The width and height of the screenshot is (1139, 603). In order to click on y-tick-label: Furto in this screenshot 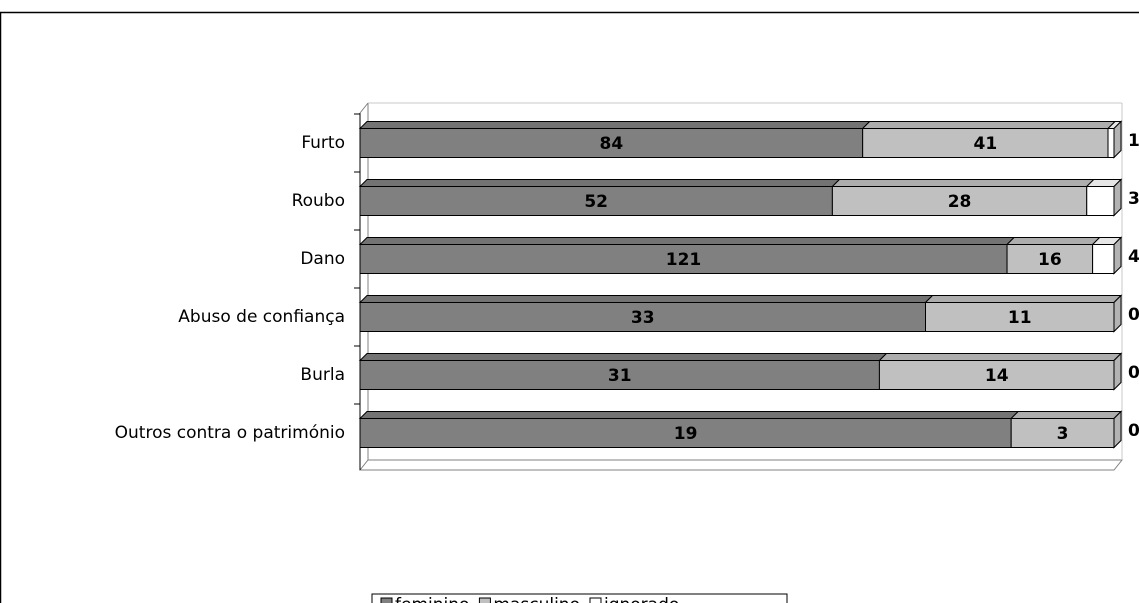, I will do `click(323, 143)`.